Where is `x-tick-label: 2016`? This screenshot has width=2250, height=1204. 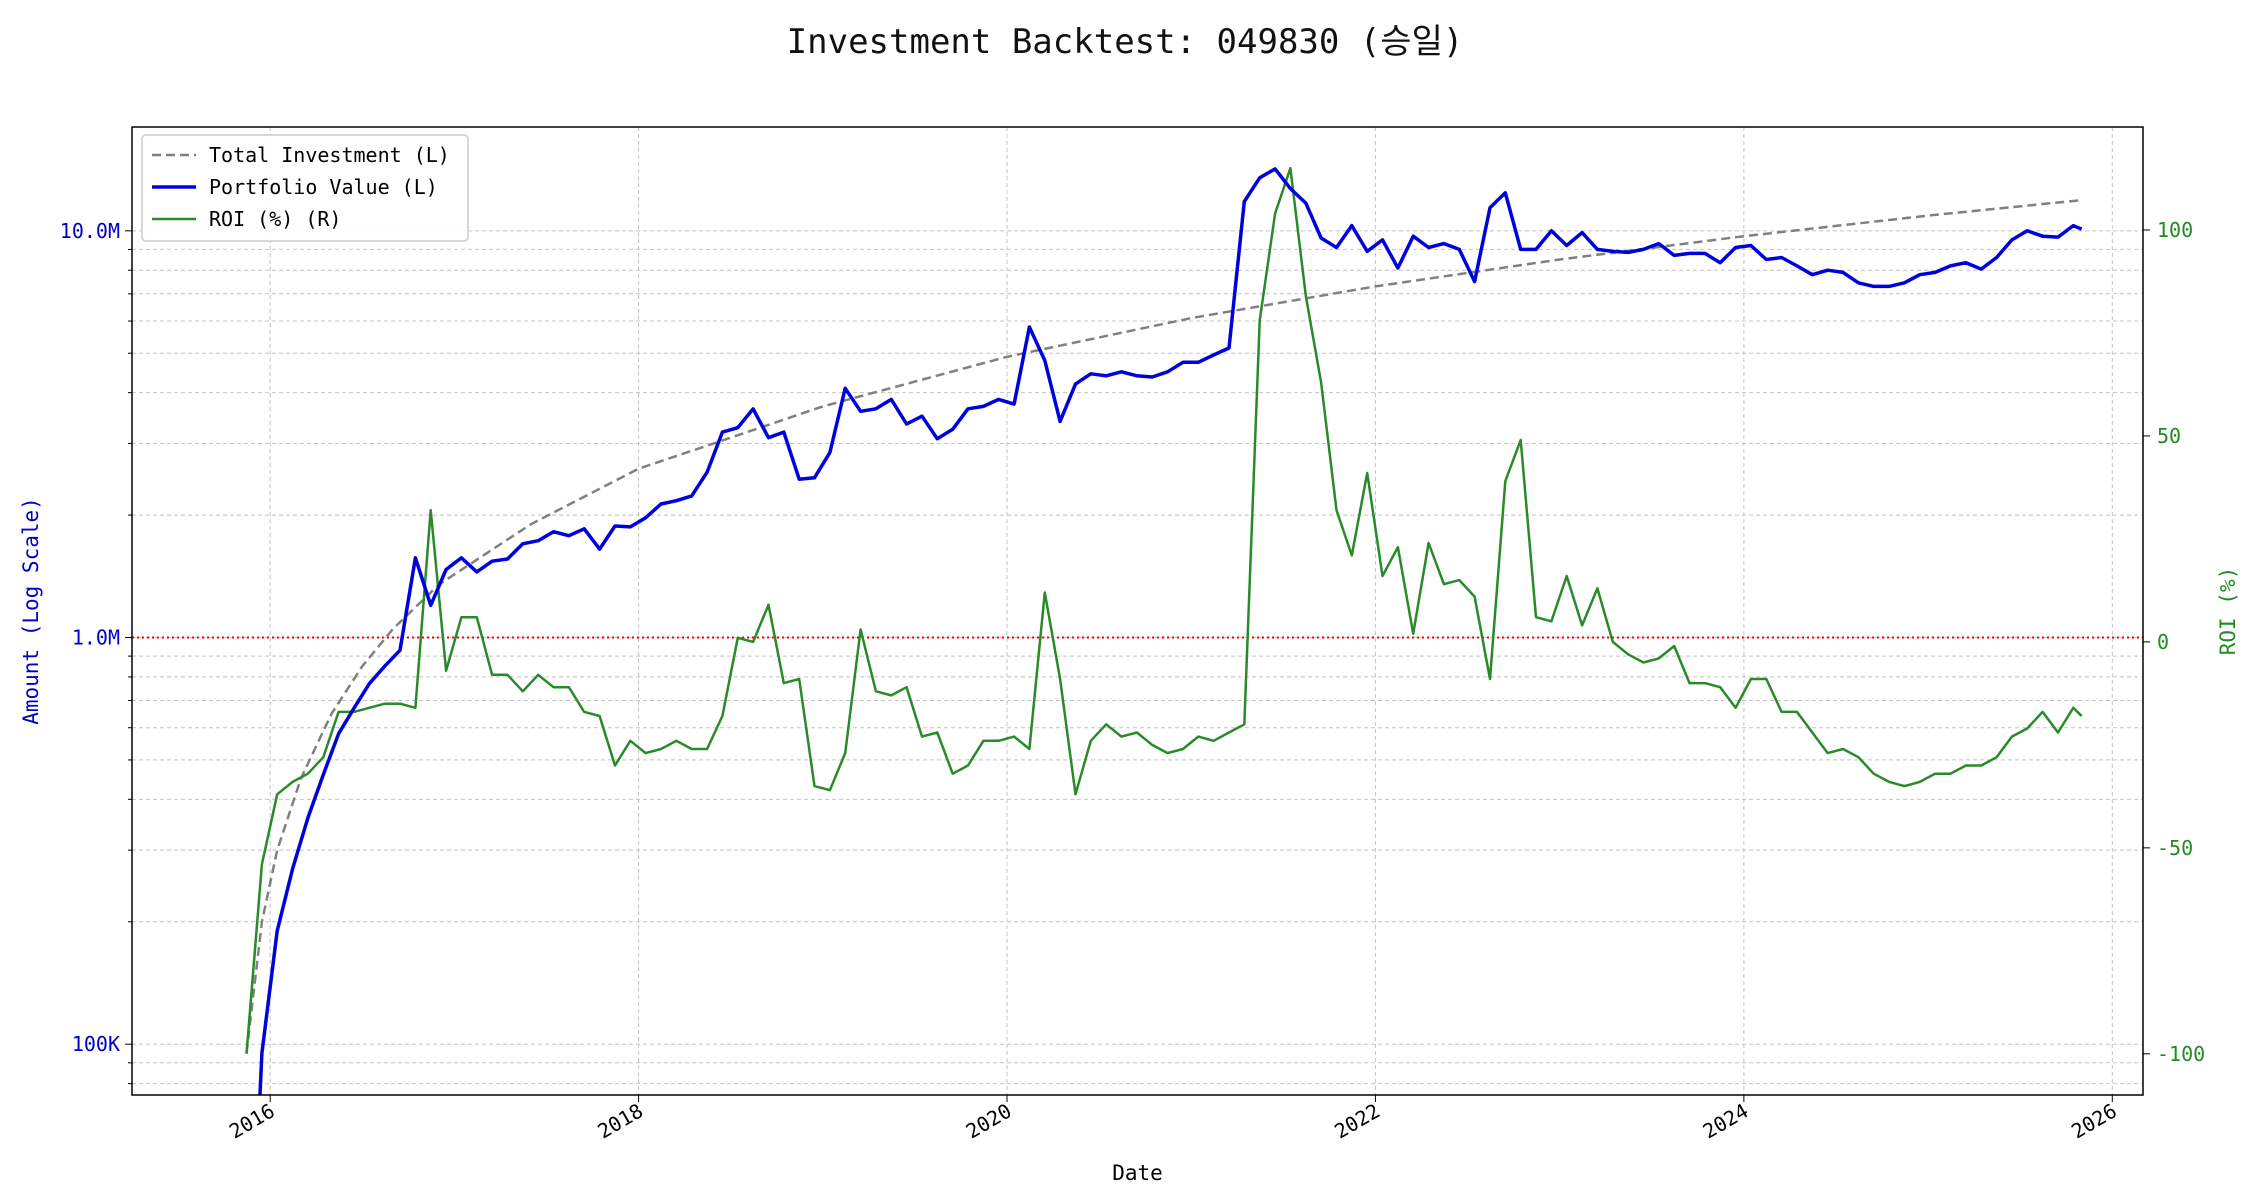 x-tick-label: 2016 is located at coordinates (252, 1121).